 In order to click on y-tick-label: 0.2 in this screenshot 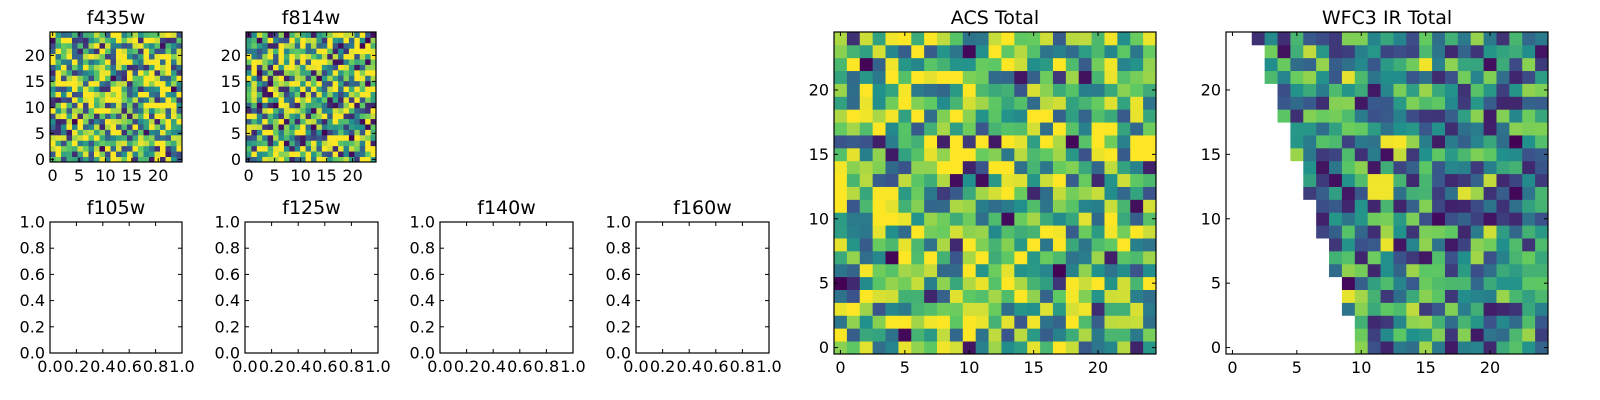, I will do `click(422, 326)`.